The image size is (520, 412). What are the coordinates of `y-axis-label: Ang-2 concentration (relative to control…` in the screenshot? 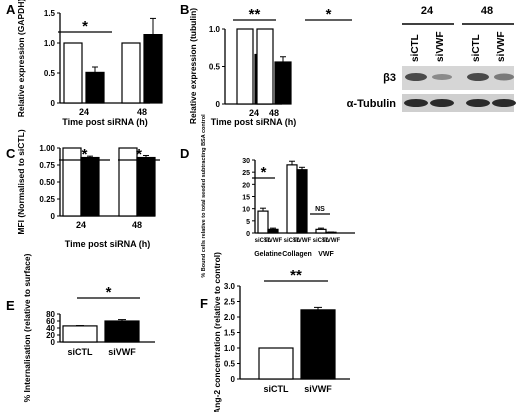 It's located at (217, 332).